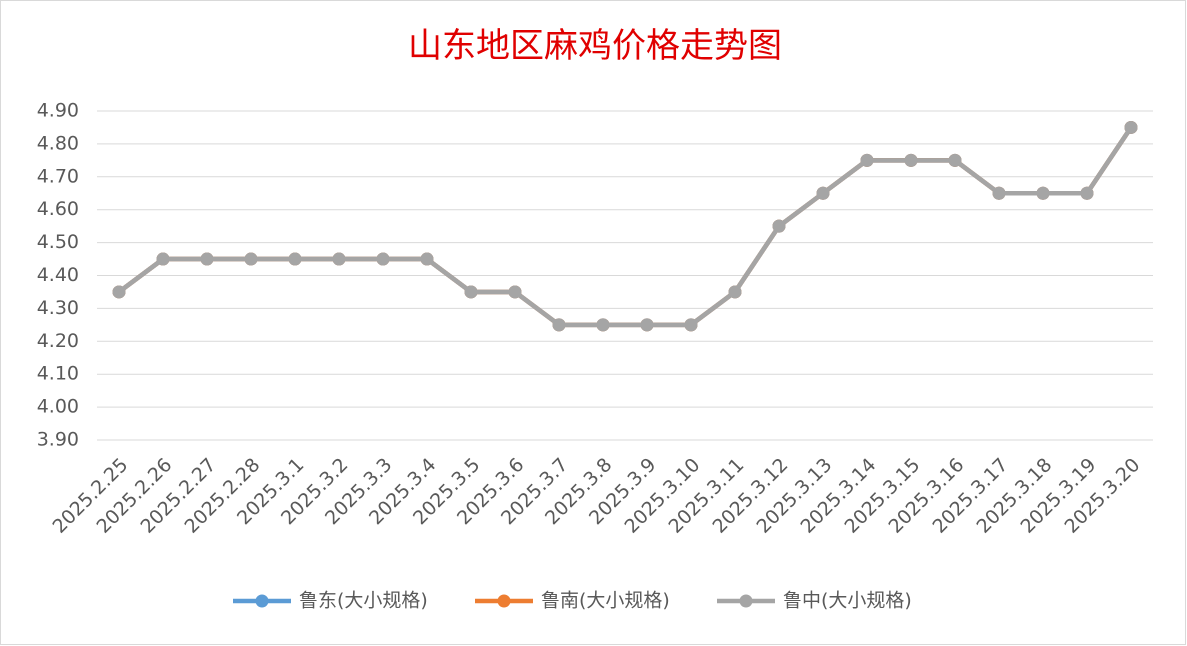  Describe the element at coordinates (595, 46) in the screenshot. I see `chart-title: 山东地区麻鸡价格走势图` at that location.